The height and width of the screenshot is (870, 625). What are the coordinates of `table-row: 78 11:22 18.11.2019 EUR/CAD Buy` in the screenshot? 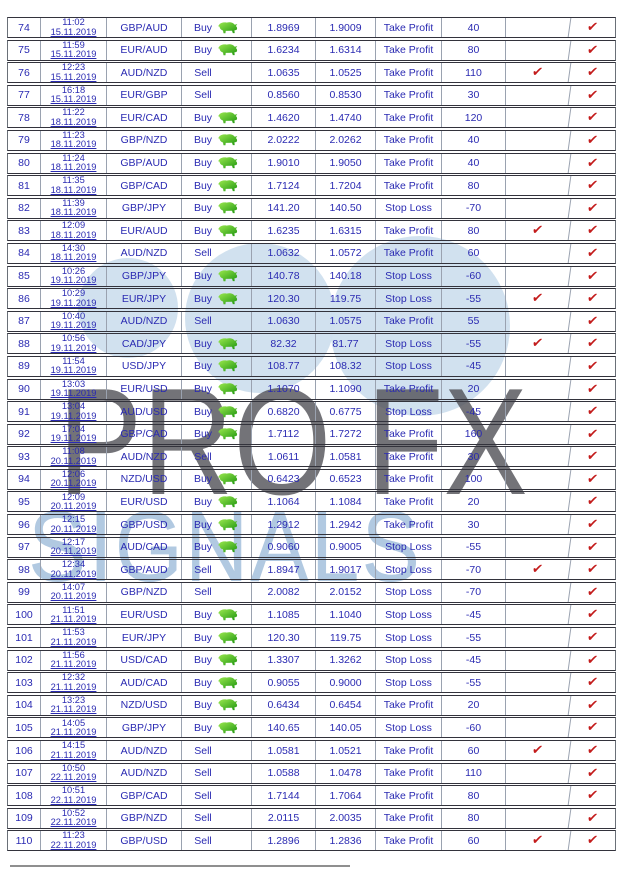 It's located at (311, 118).